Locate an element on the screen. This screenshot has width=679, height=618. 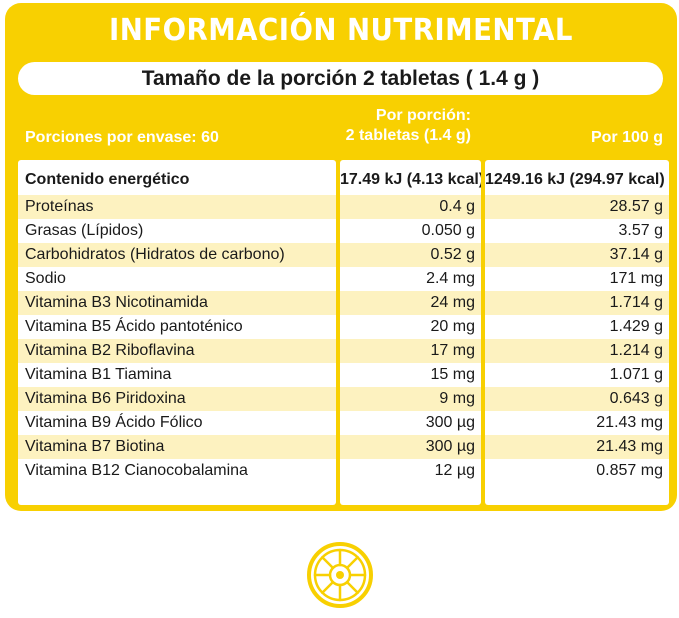
table-cell-per-100g: 1.071 g is located at coordinates (636, 374).